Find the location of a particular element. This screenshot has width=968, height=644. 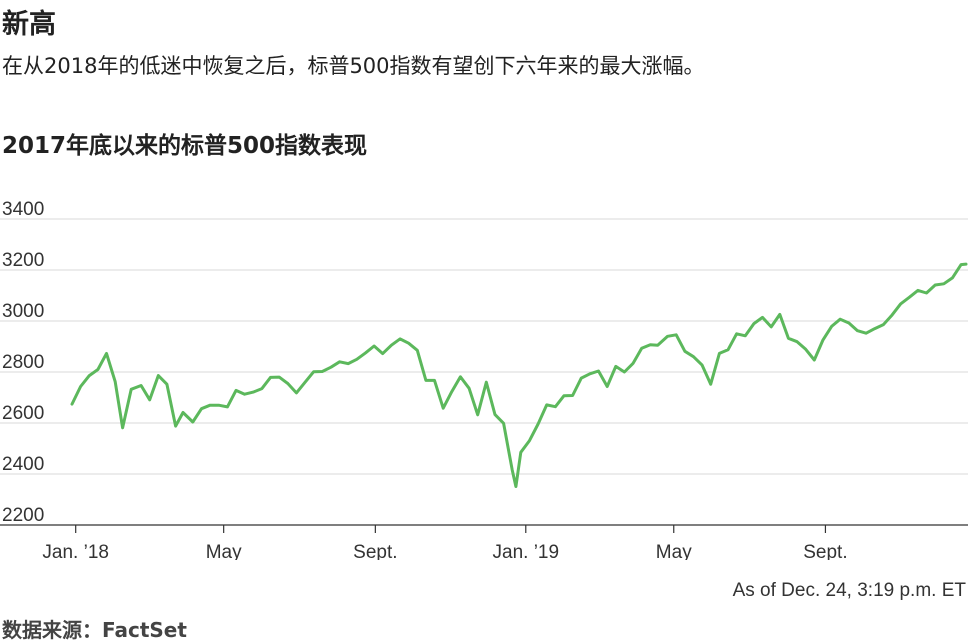

y-tick-label: 3400 is located at coordinates (23, 209).